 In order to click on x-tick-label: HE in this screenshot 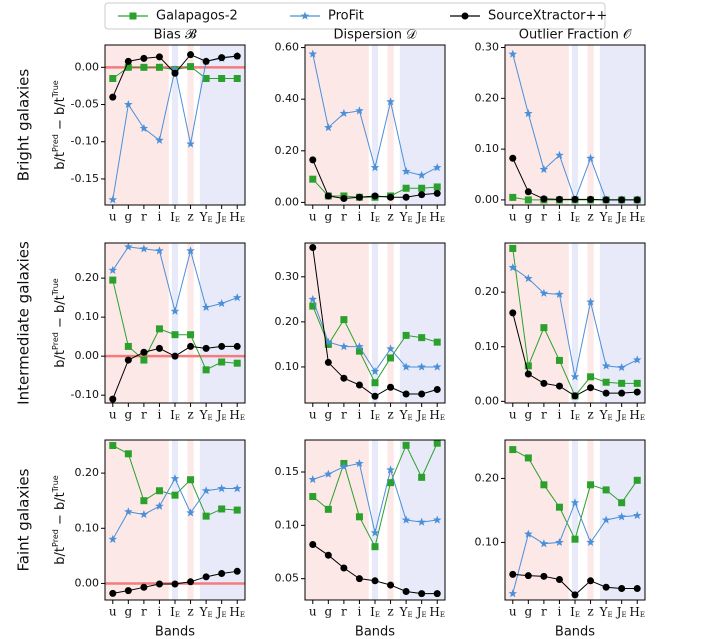, I will do `click(637, 415)`.